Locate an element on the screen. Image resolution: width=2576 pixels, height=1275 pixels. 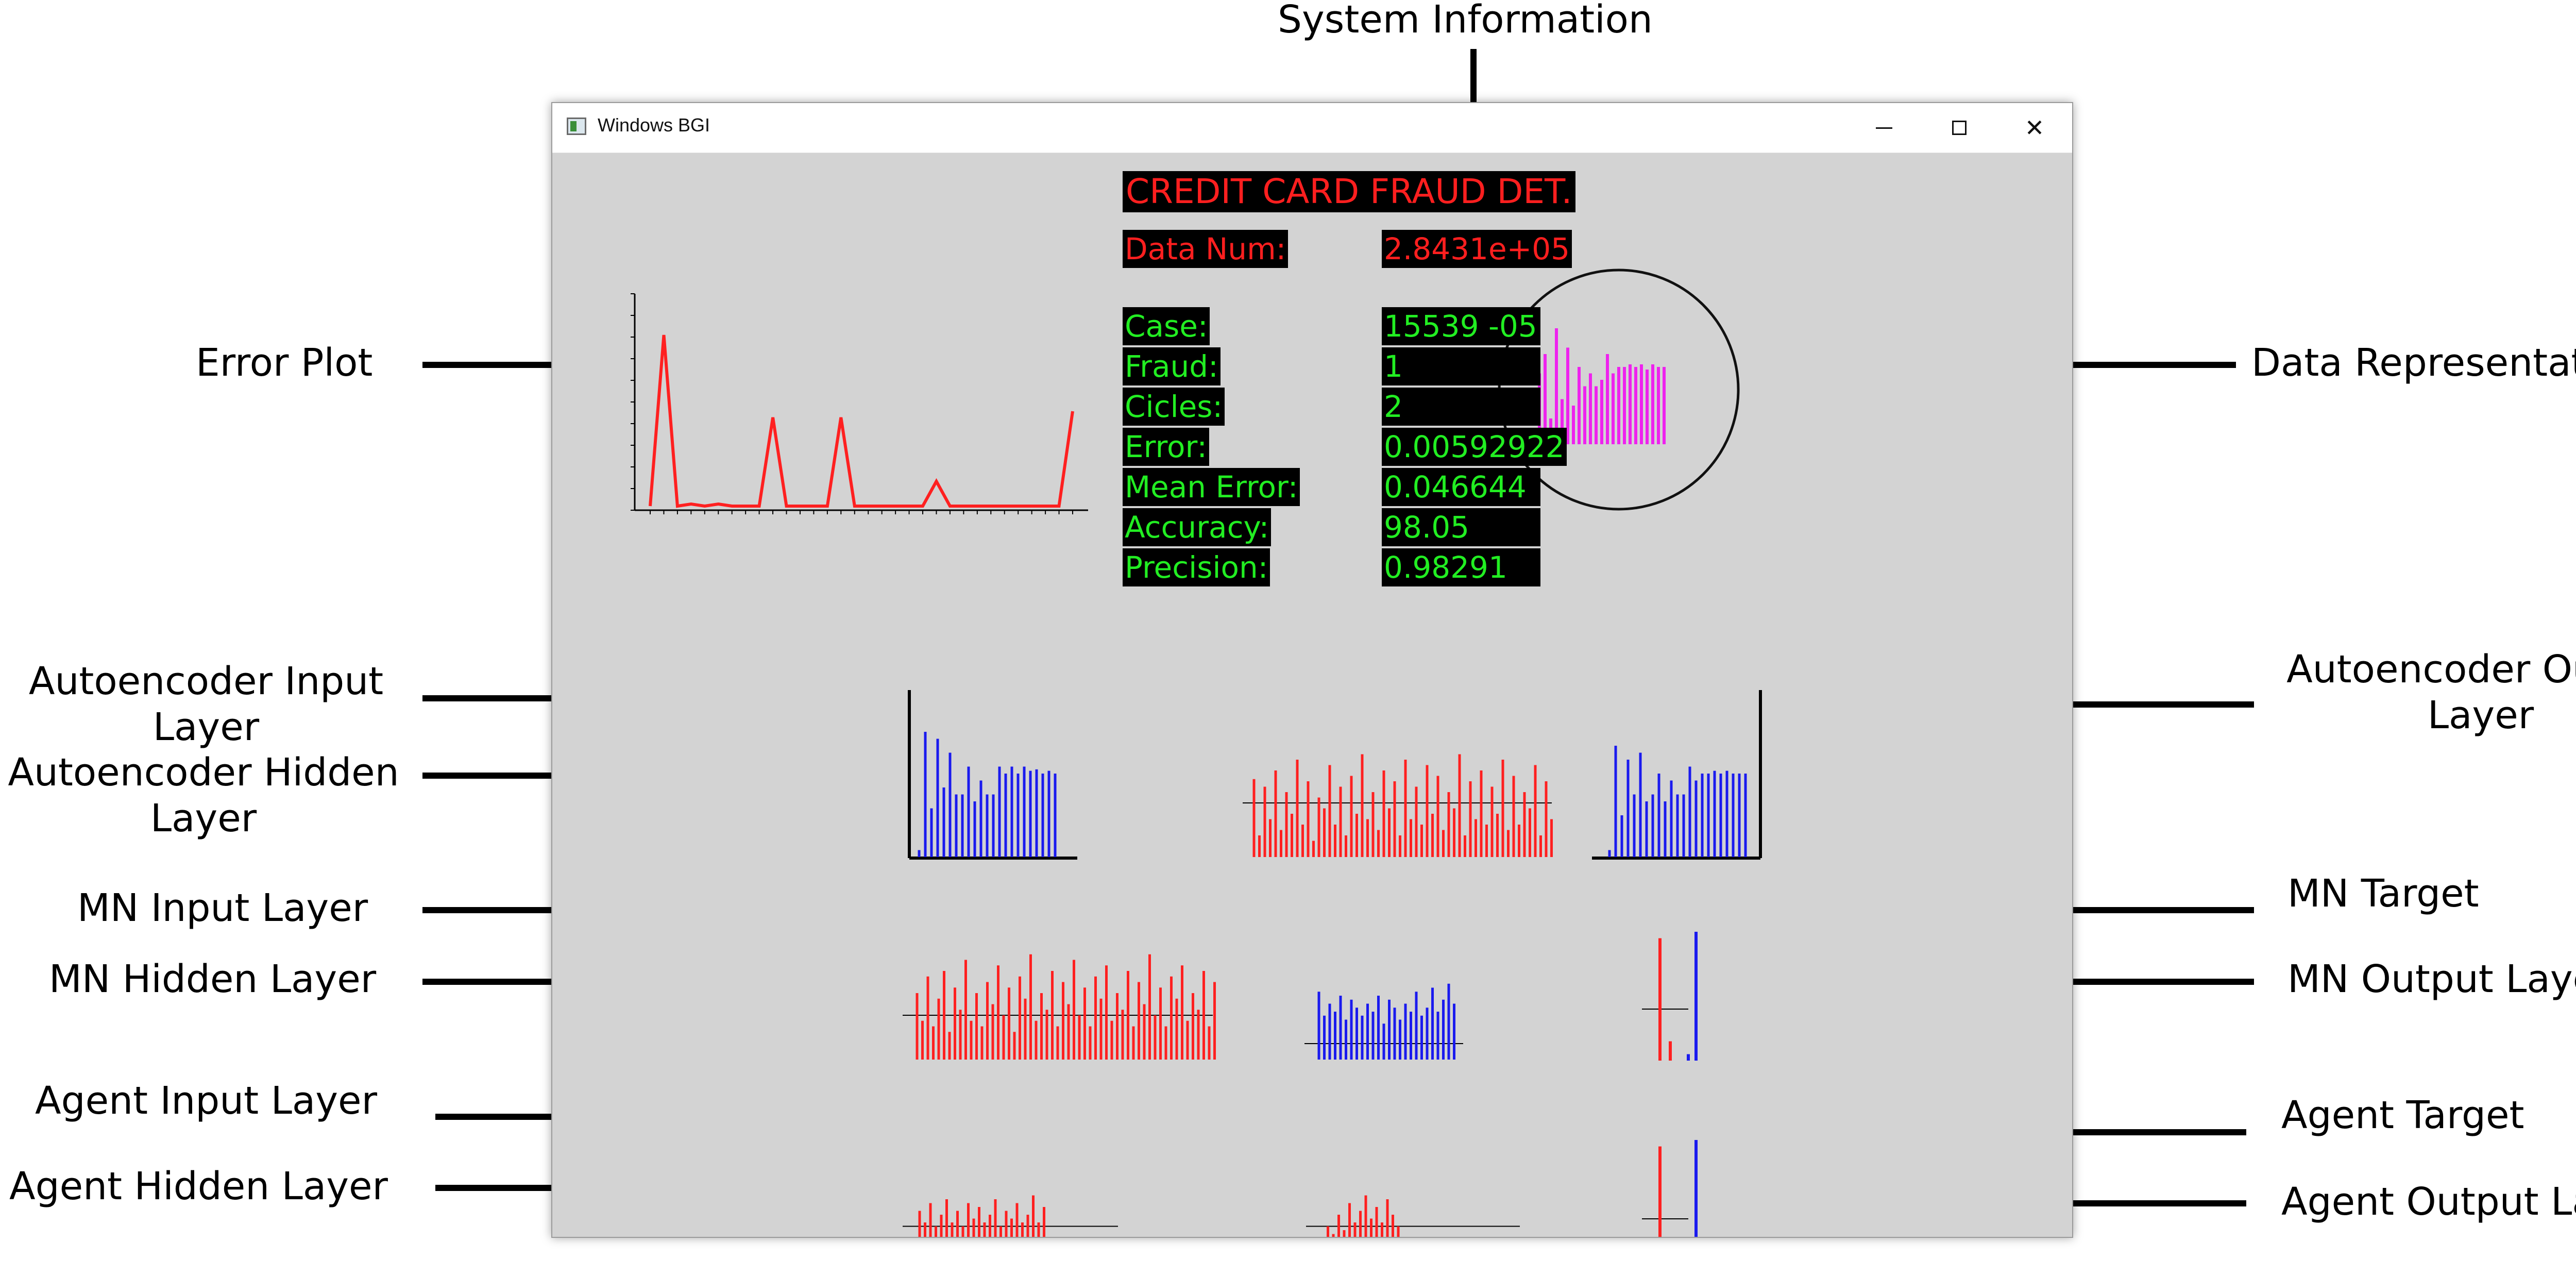
stat-value: 15539 -05 is located at coordinates (1461, 326).